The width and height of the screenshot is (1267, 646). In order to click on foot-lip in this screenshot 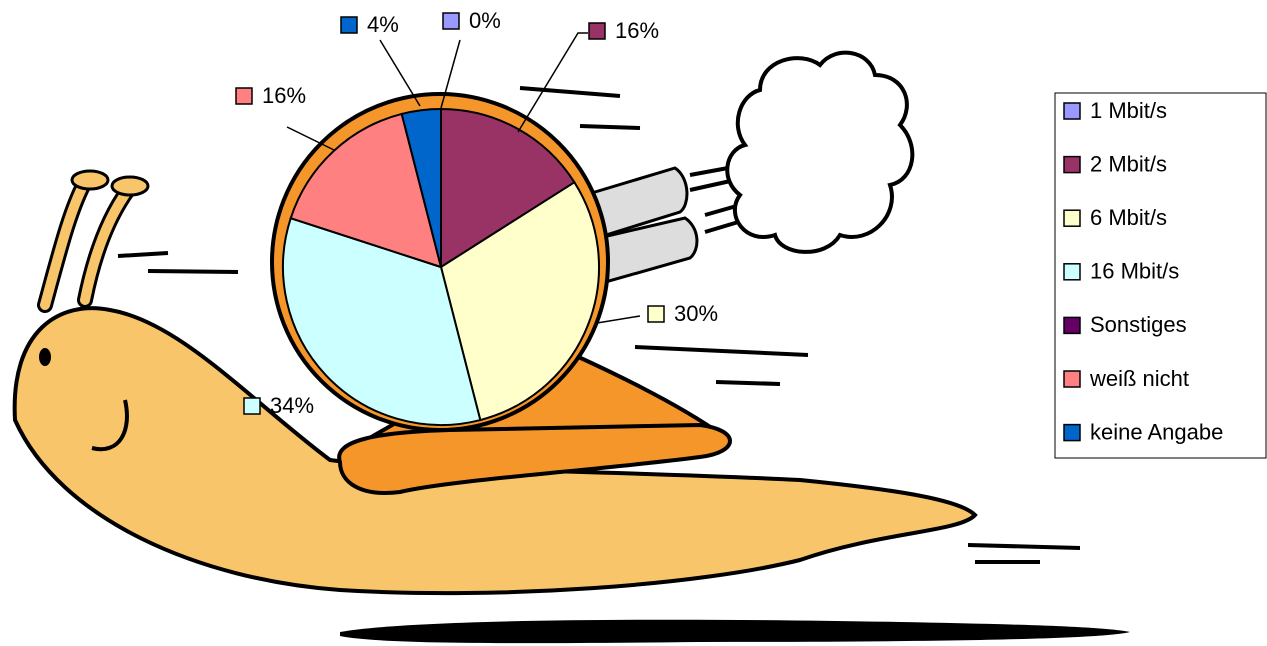, I will do `click(534, 458)`.